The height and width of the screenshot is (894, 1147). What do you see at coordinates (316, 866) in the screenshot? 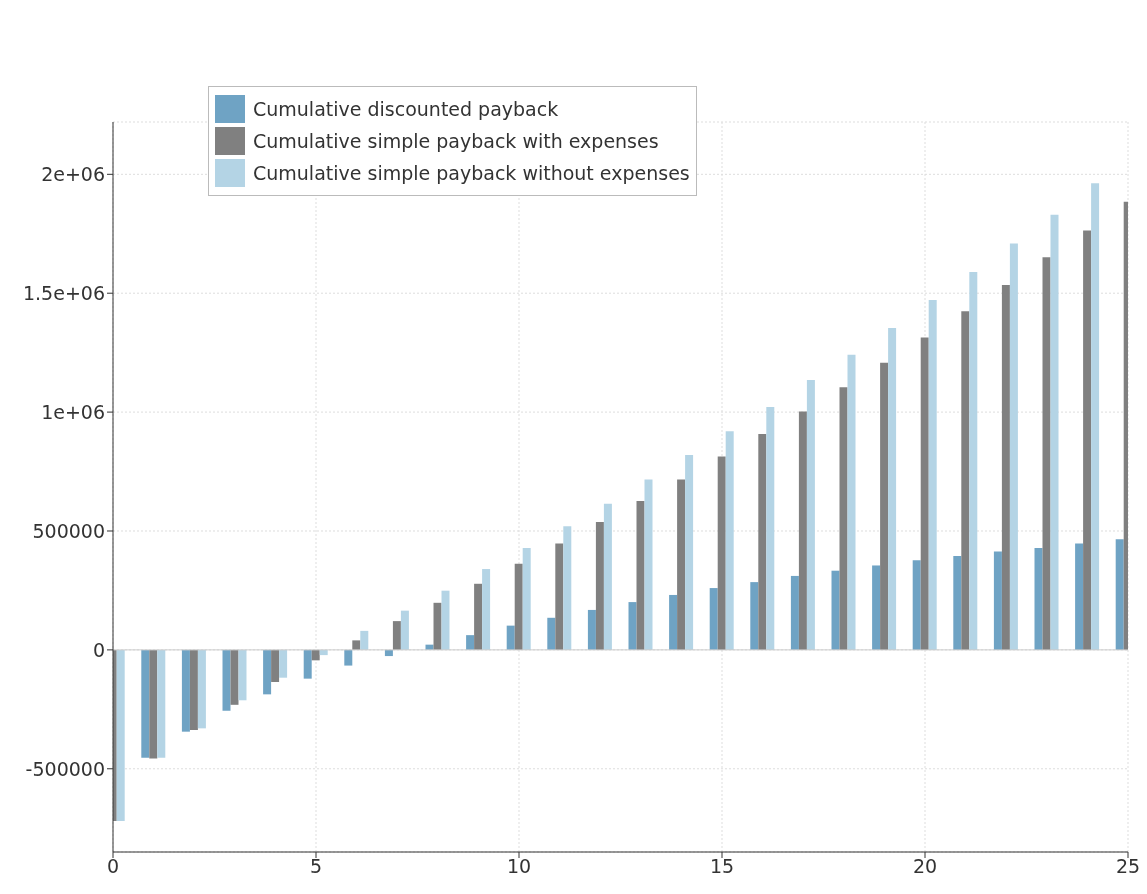
I see `x-tick-label: 5` at bounding box center [316, 866].